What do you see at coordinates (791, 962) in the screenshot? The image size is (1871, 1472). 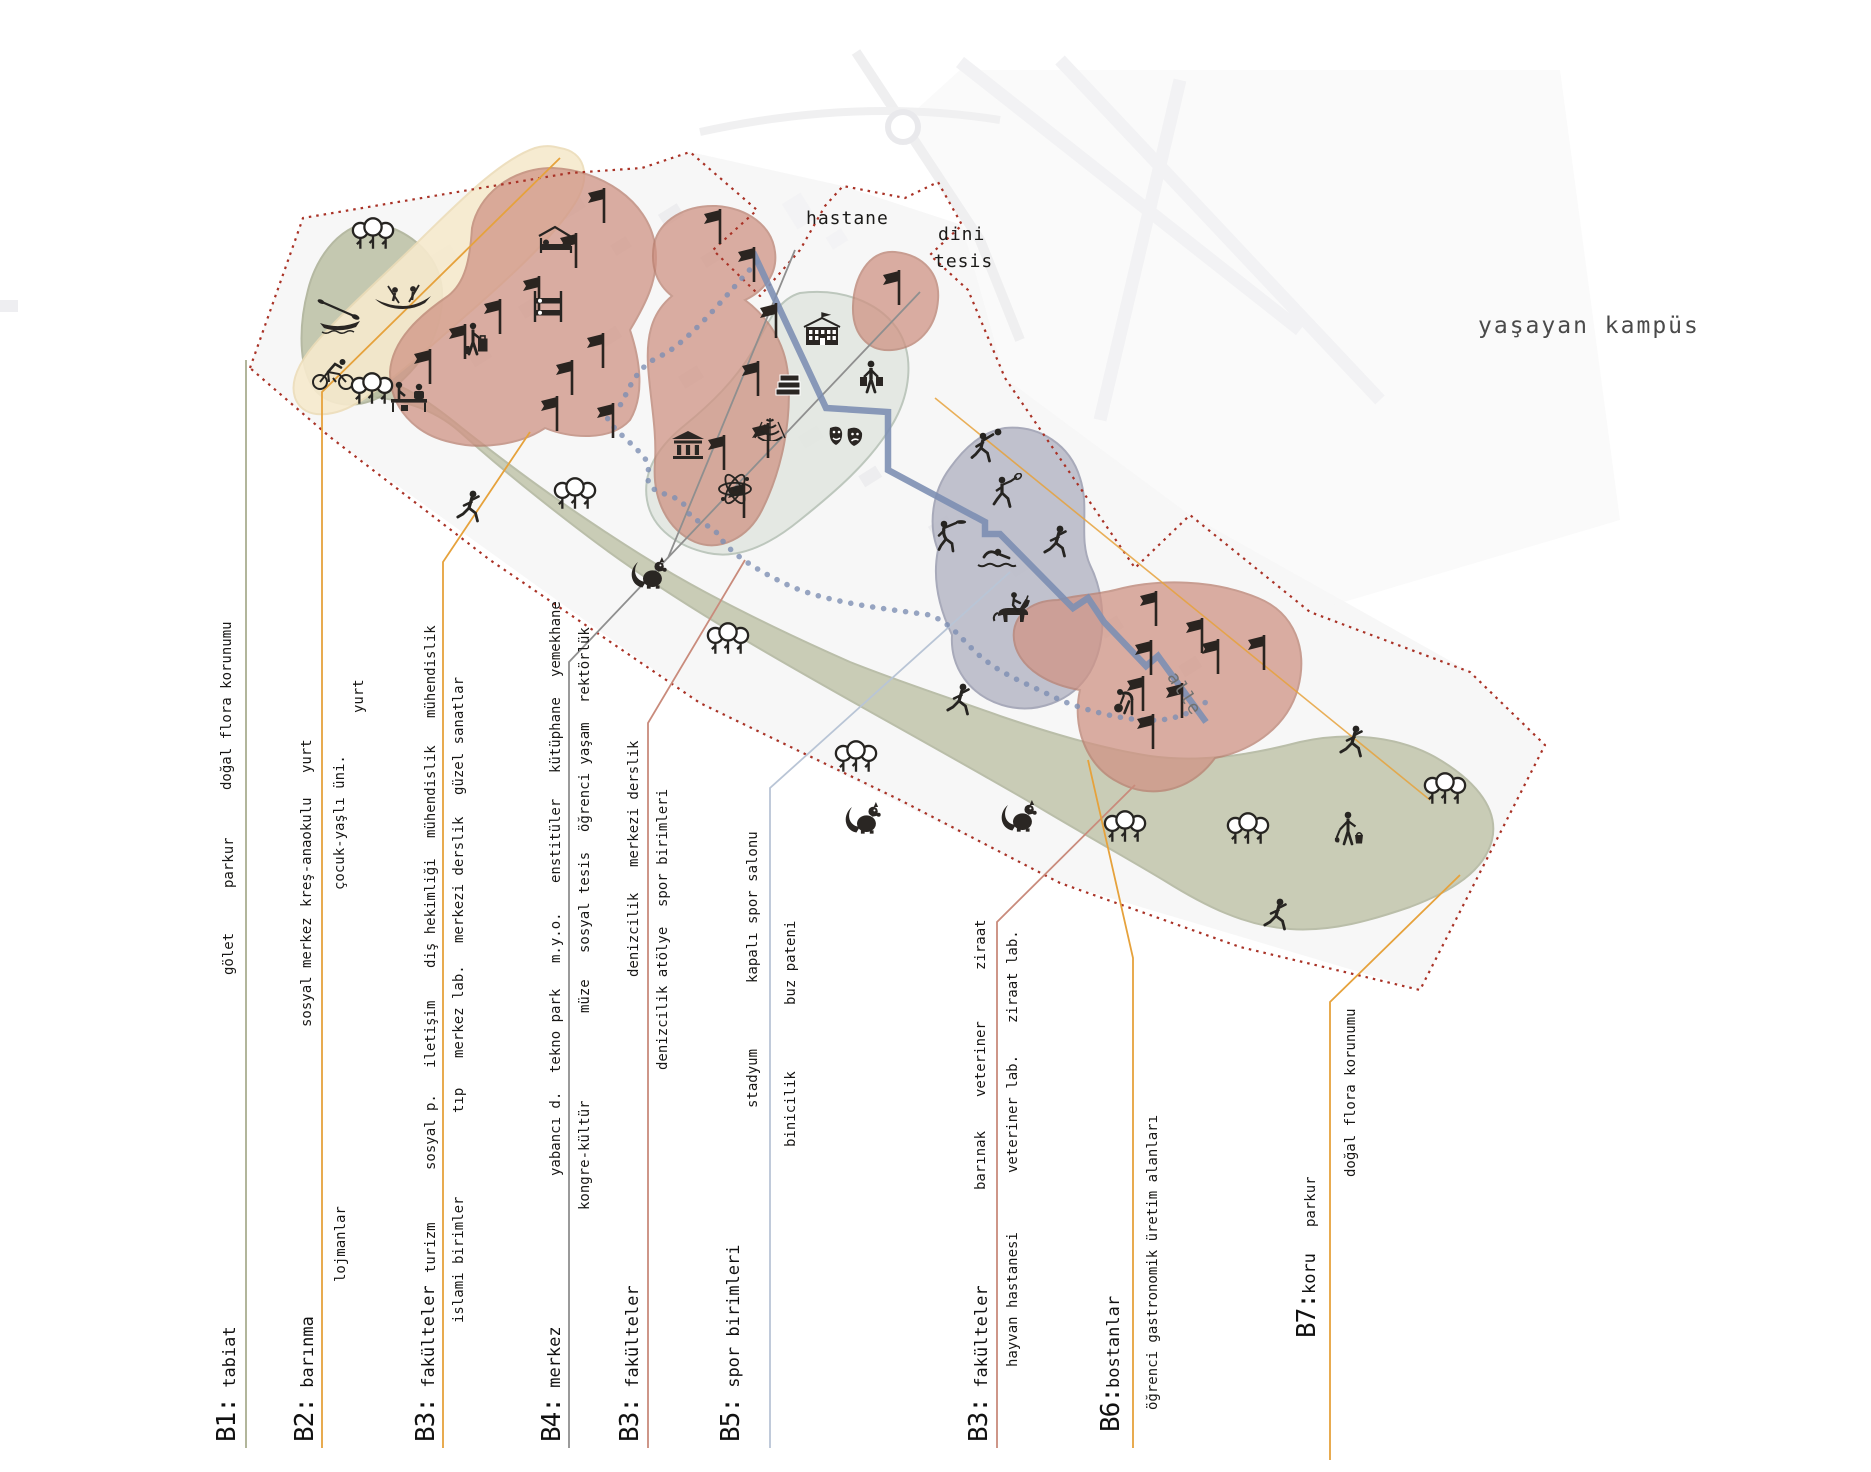 I see `legend-item: buz pateni` at bounding box center [791, 962].